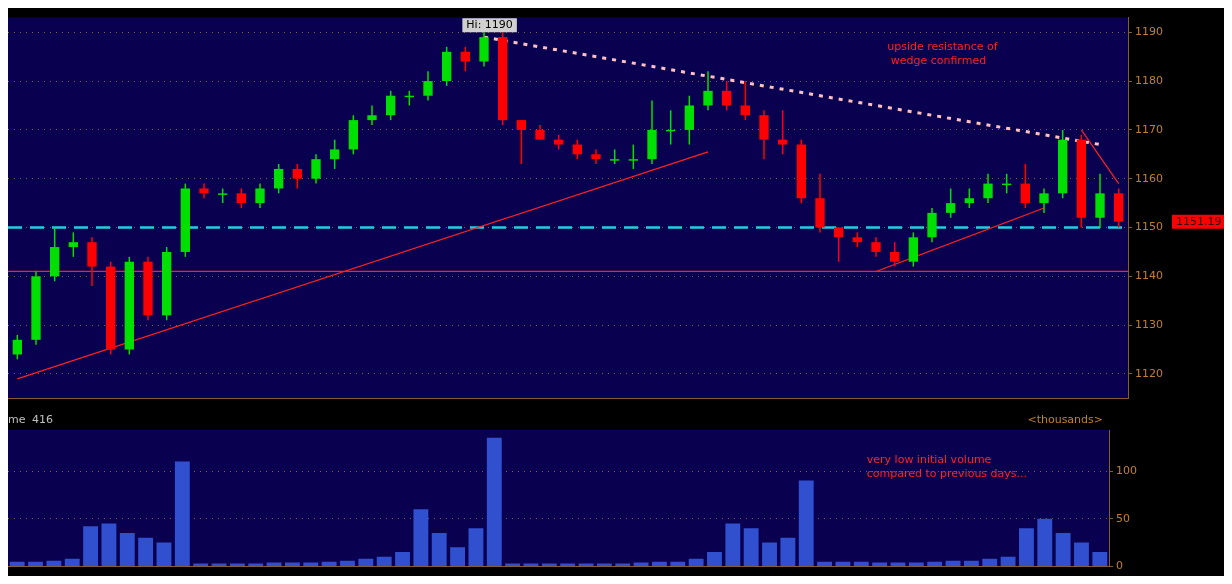  I want to click on y-tick-label: 1160, so click(1149, 178).